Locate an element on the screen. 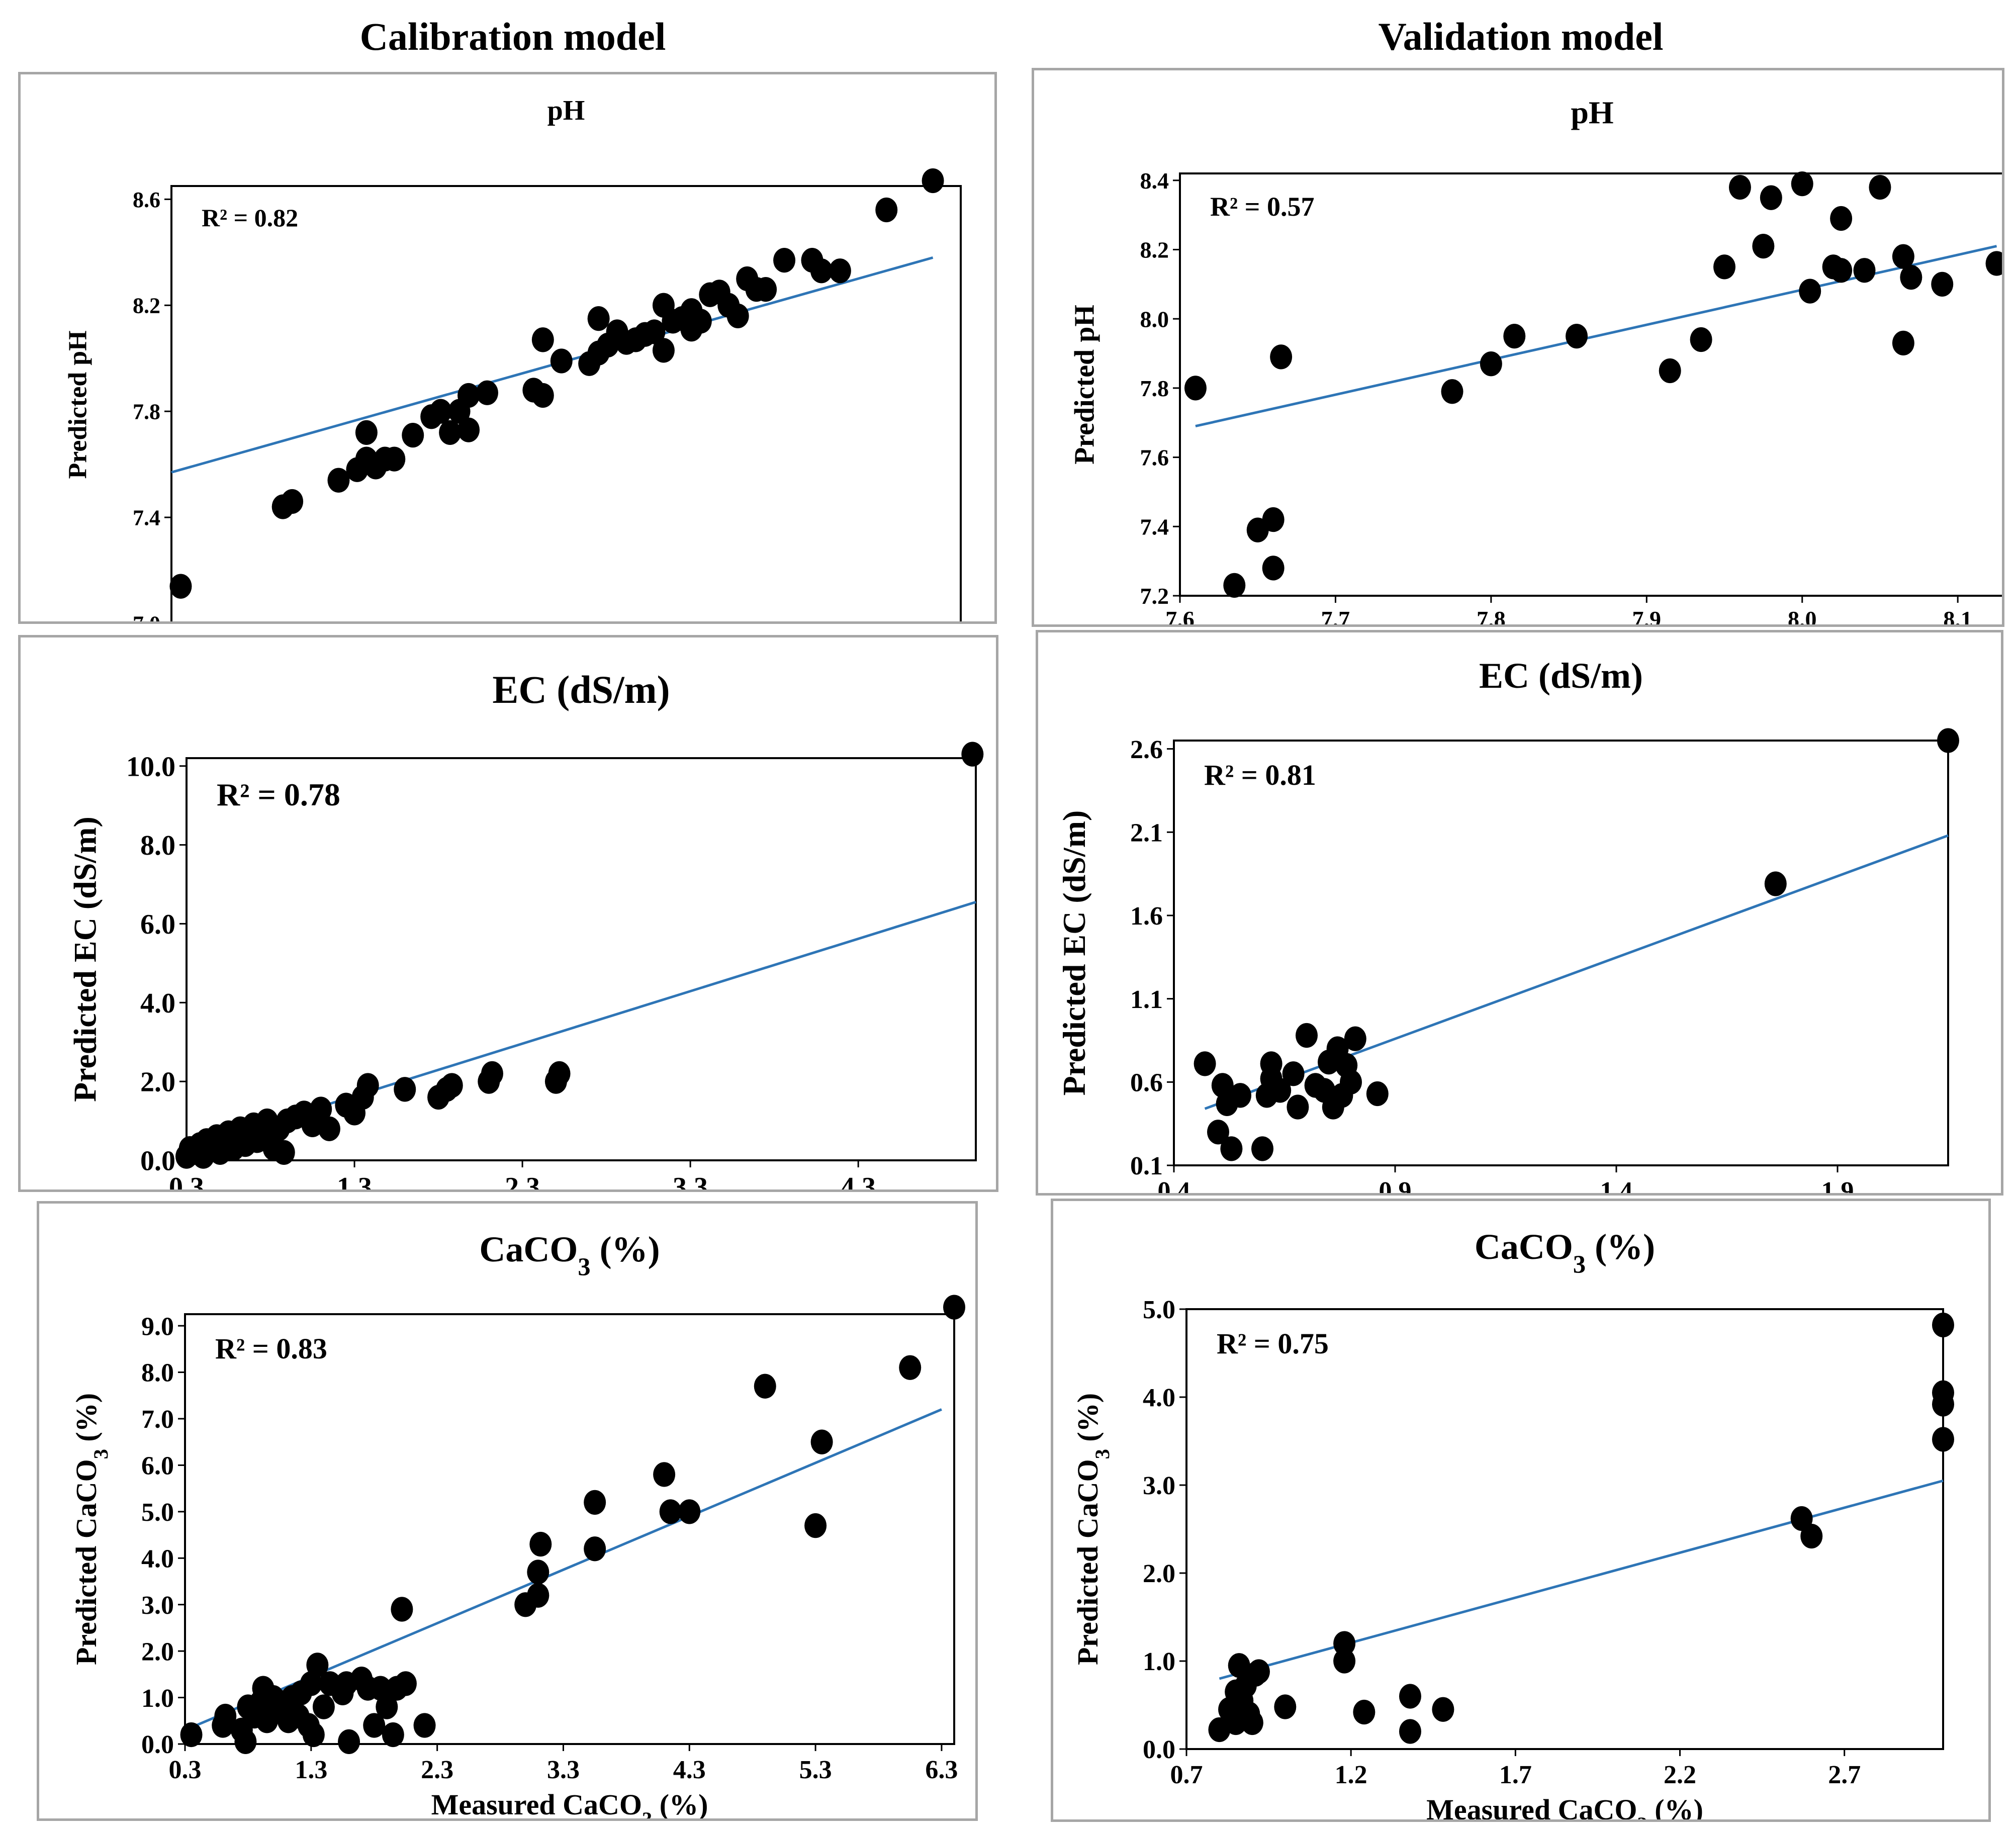 The width and height of the screenshot is (2016, 1832). x-tick-label: 6.3 is located at coordinates (942, 1770).